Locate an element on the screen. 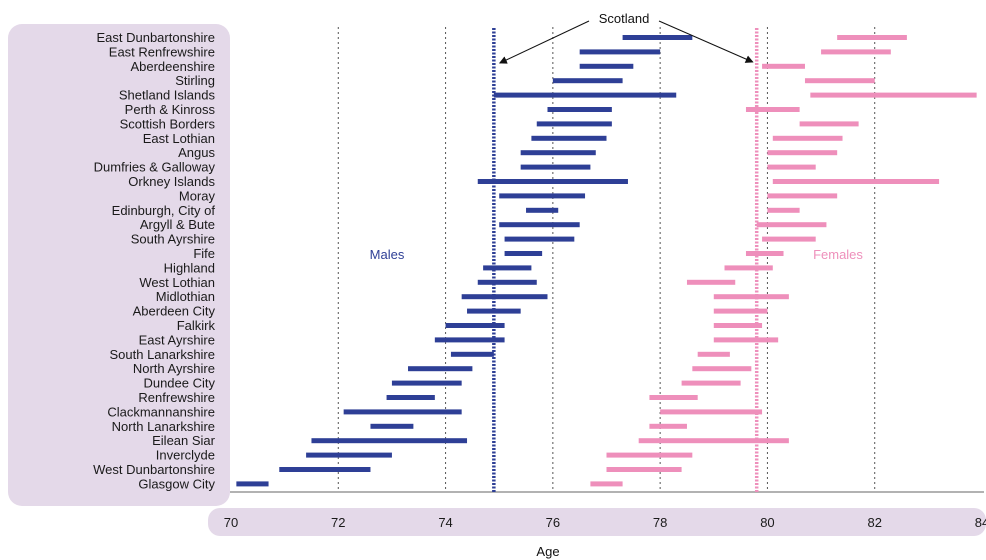 Image resolution: width=986 pixels, height=560 pixels. category-label-dundee-city: Dundee City is located at coordinates (179, 383).